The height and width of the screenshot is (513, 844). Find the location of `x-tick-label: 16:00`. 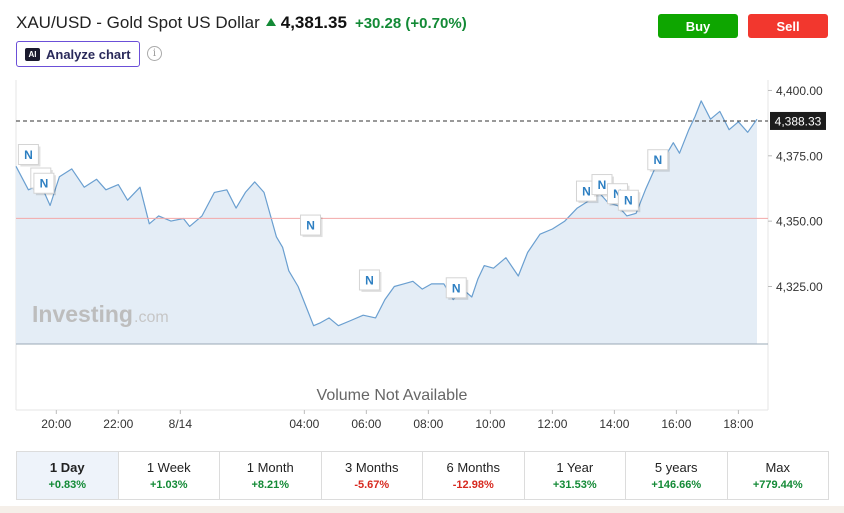

x-tick-label: 16:00 is located at coordinates (676, 424).